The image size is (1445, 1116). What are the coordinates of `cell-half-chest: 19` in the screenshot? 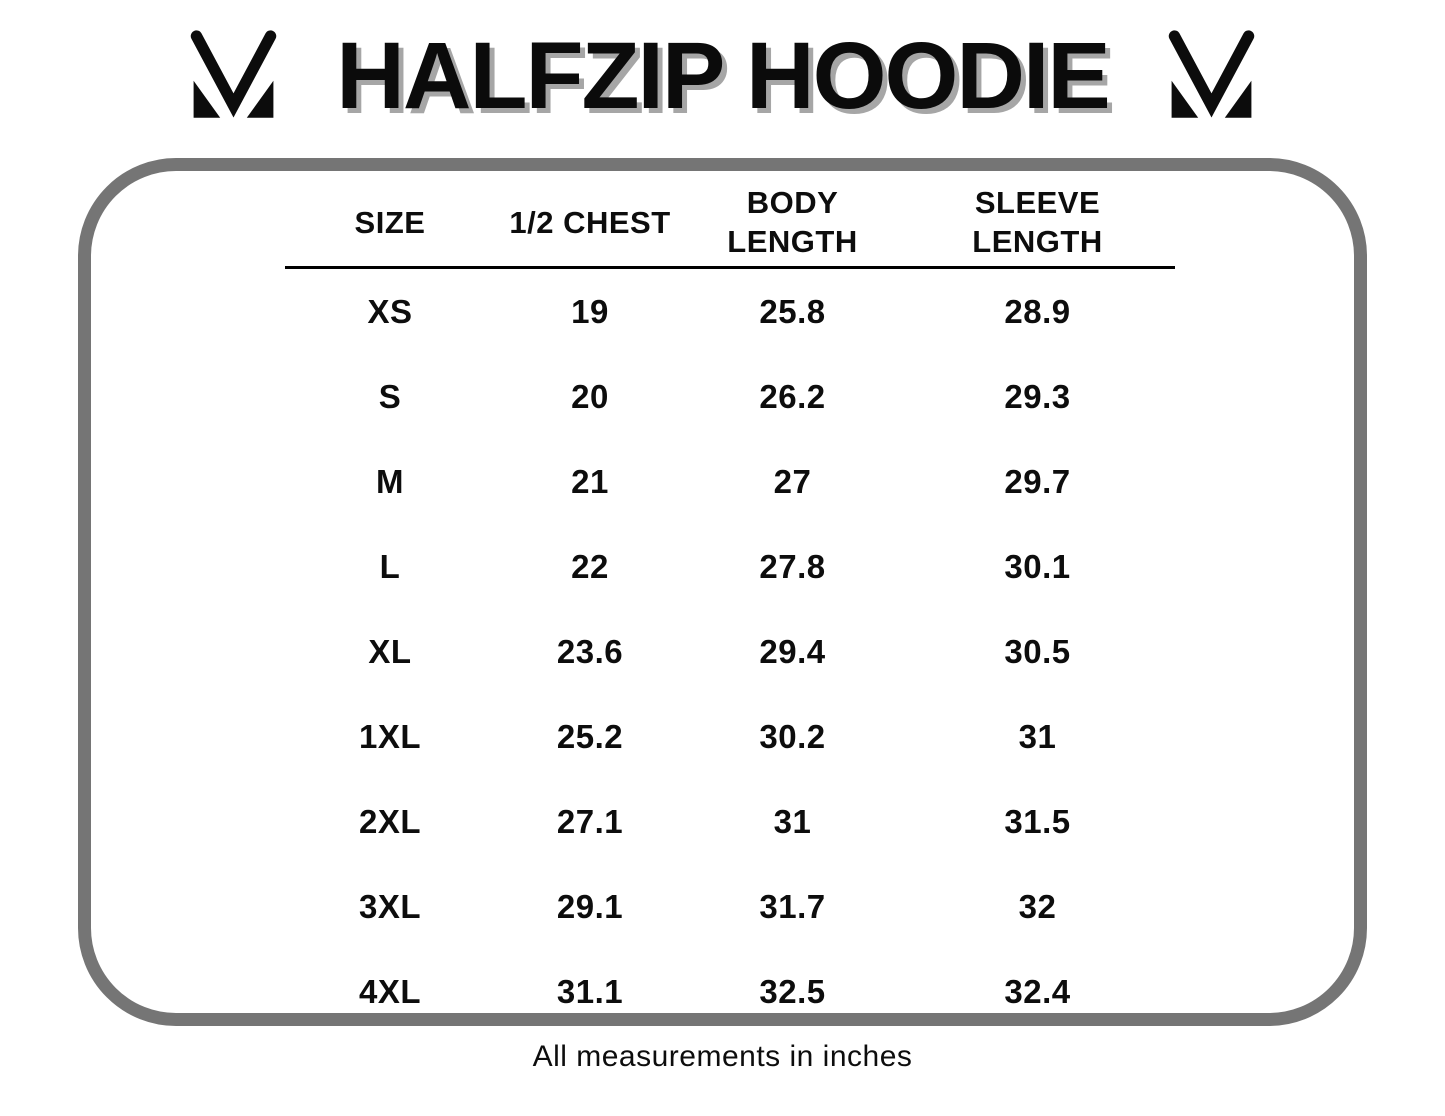 It's located at (590, 311).